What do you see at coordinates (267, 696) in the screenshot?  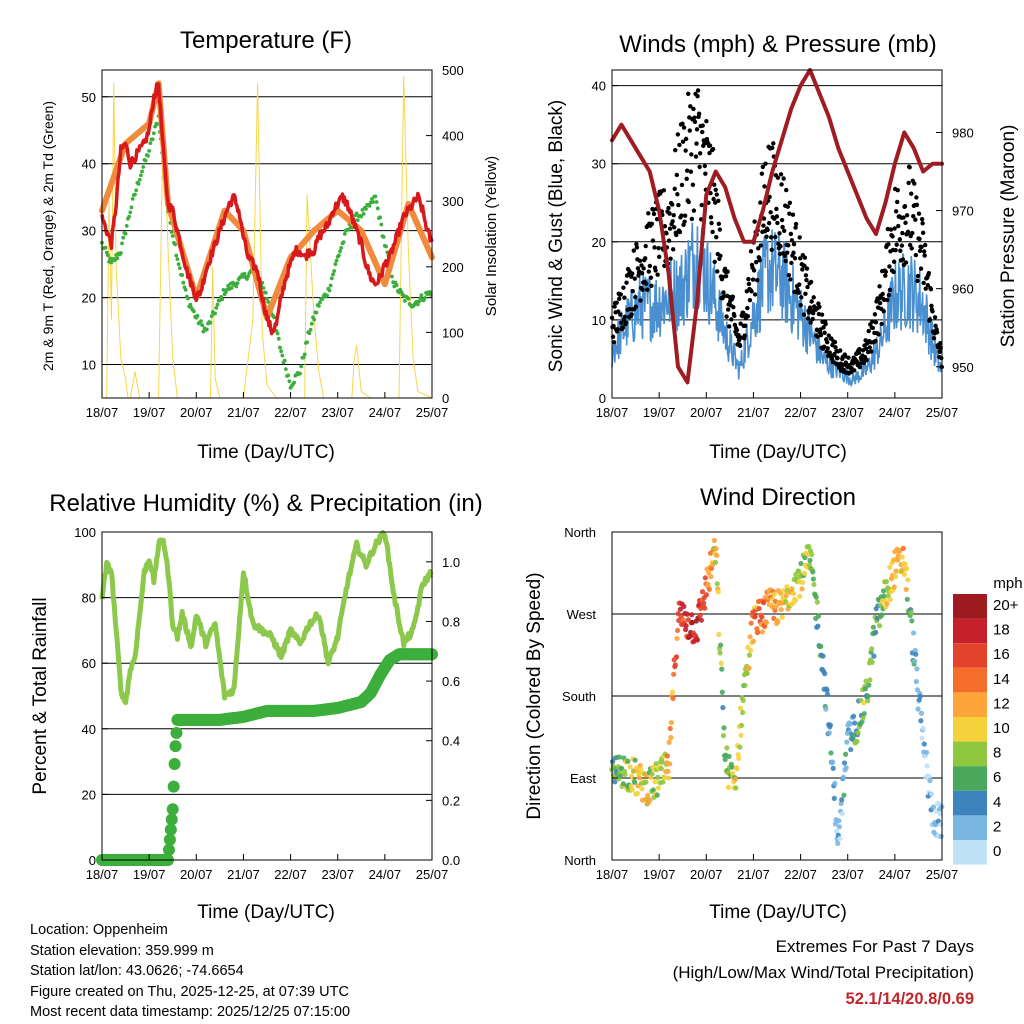 I see `rh-plot-frame` at bounding box center [267, 696].